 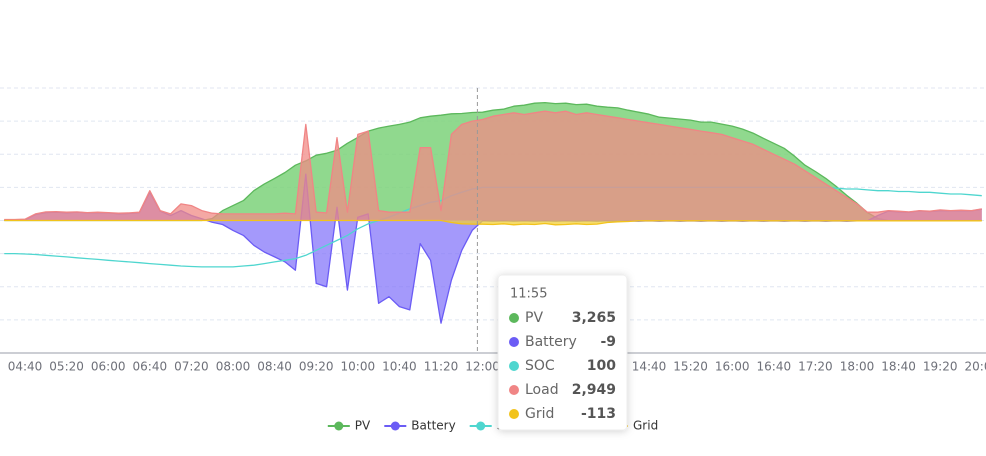 What do you see at coordinates (608, 342) in the screenshot?
I see `tooltip-value: -9` at bounding box center [608, 342].